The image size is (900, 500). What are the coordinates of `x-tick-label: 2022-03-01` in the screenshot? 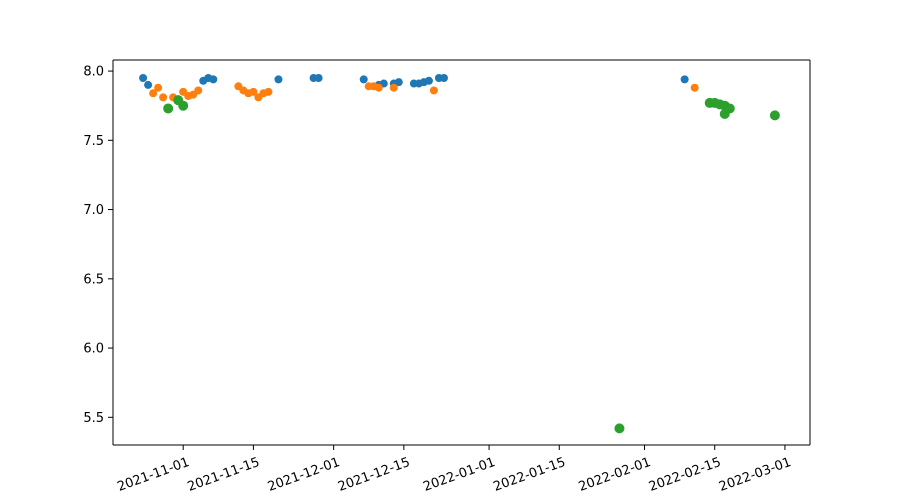 It's located at (755, 475).